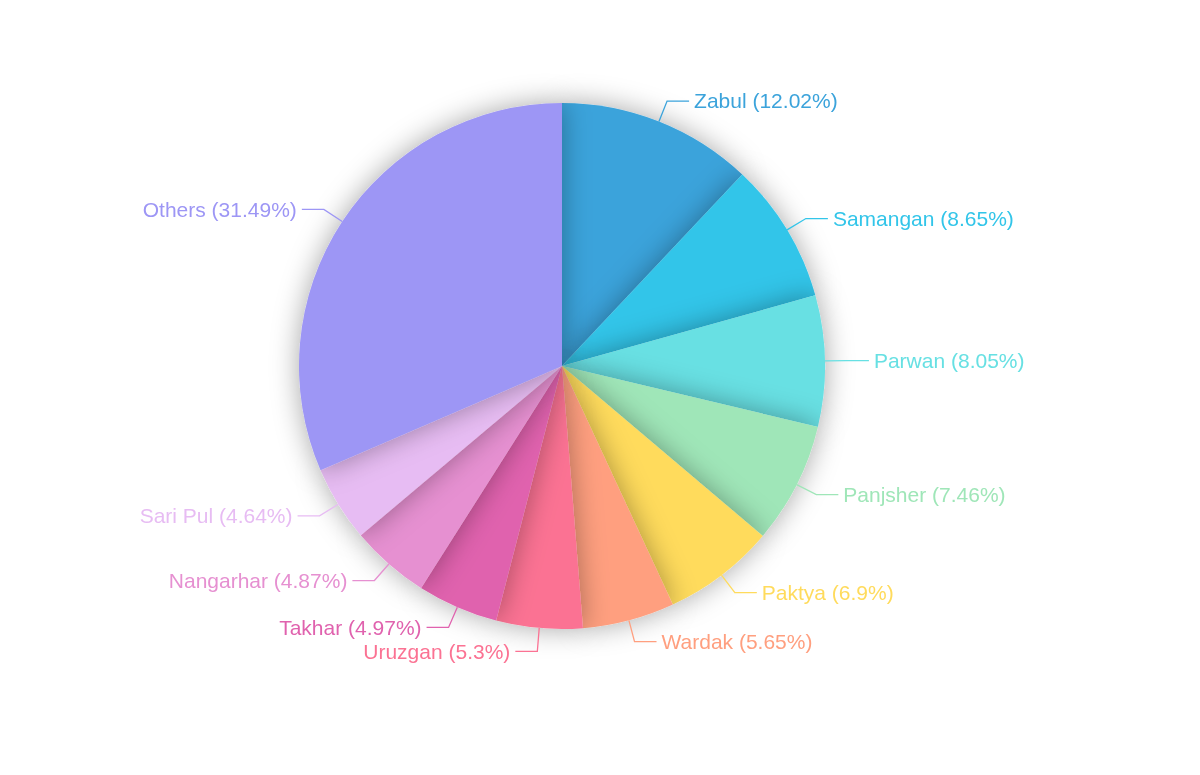  Describe the element at coordinates (949, 360) in the screenshot. I see `slice-label: Parwan (8.05%)` at that location.